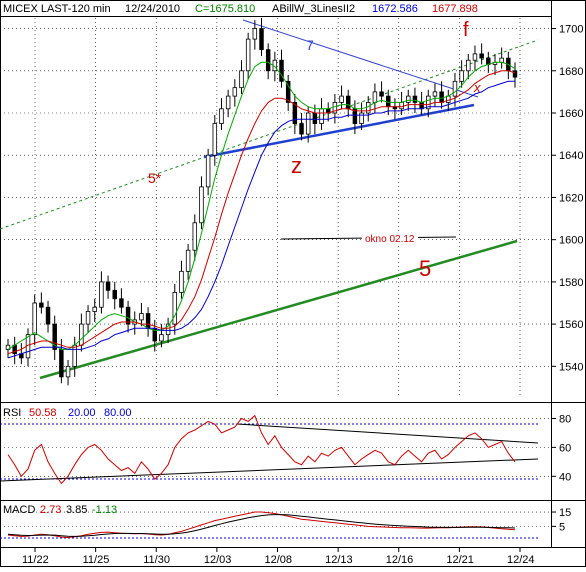 The width and height of the screenshot is (586, 572). I want to click on annotation-okno: okno 02.12, so click(390, 239).